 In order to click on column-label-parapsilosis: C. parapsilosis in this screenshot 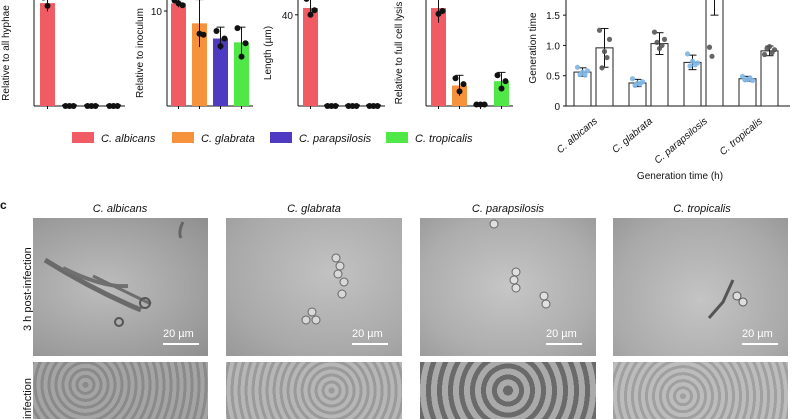, I will do `click(508, 209)`.